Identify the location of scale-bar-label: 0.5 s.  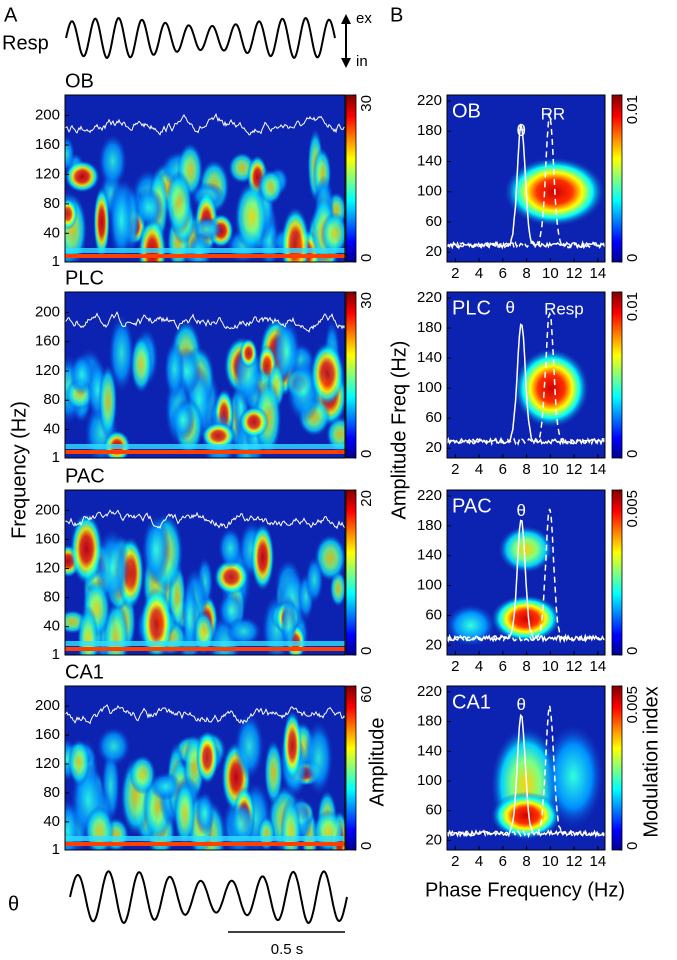
(287, 949).